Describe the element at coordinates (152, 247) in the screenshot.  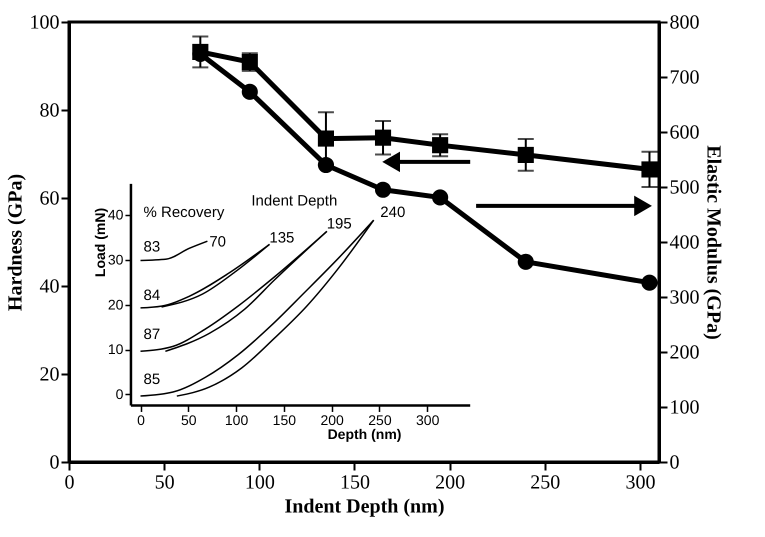
I see `annotation: 83` at that location.